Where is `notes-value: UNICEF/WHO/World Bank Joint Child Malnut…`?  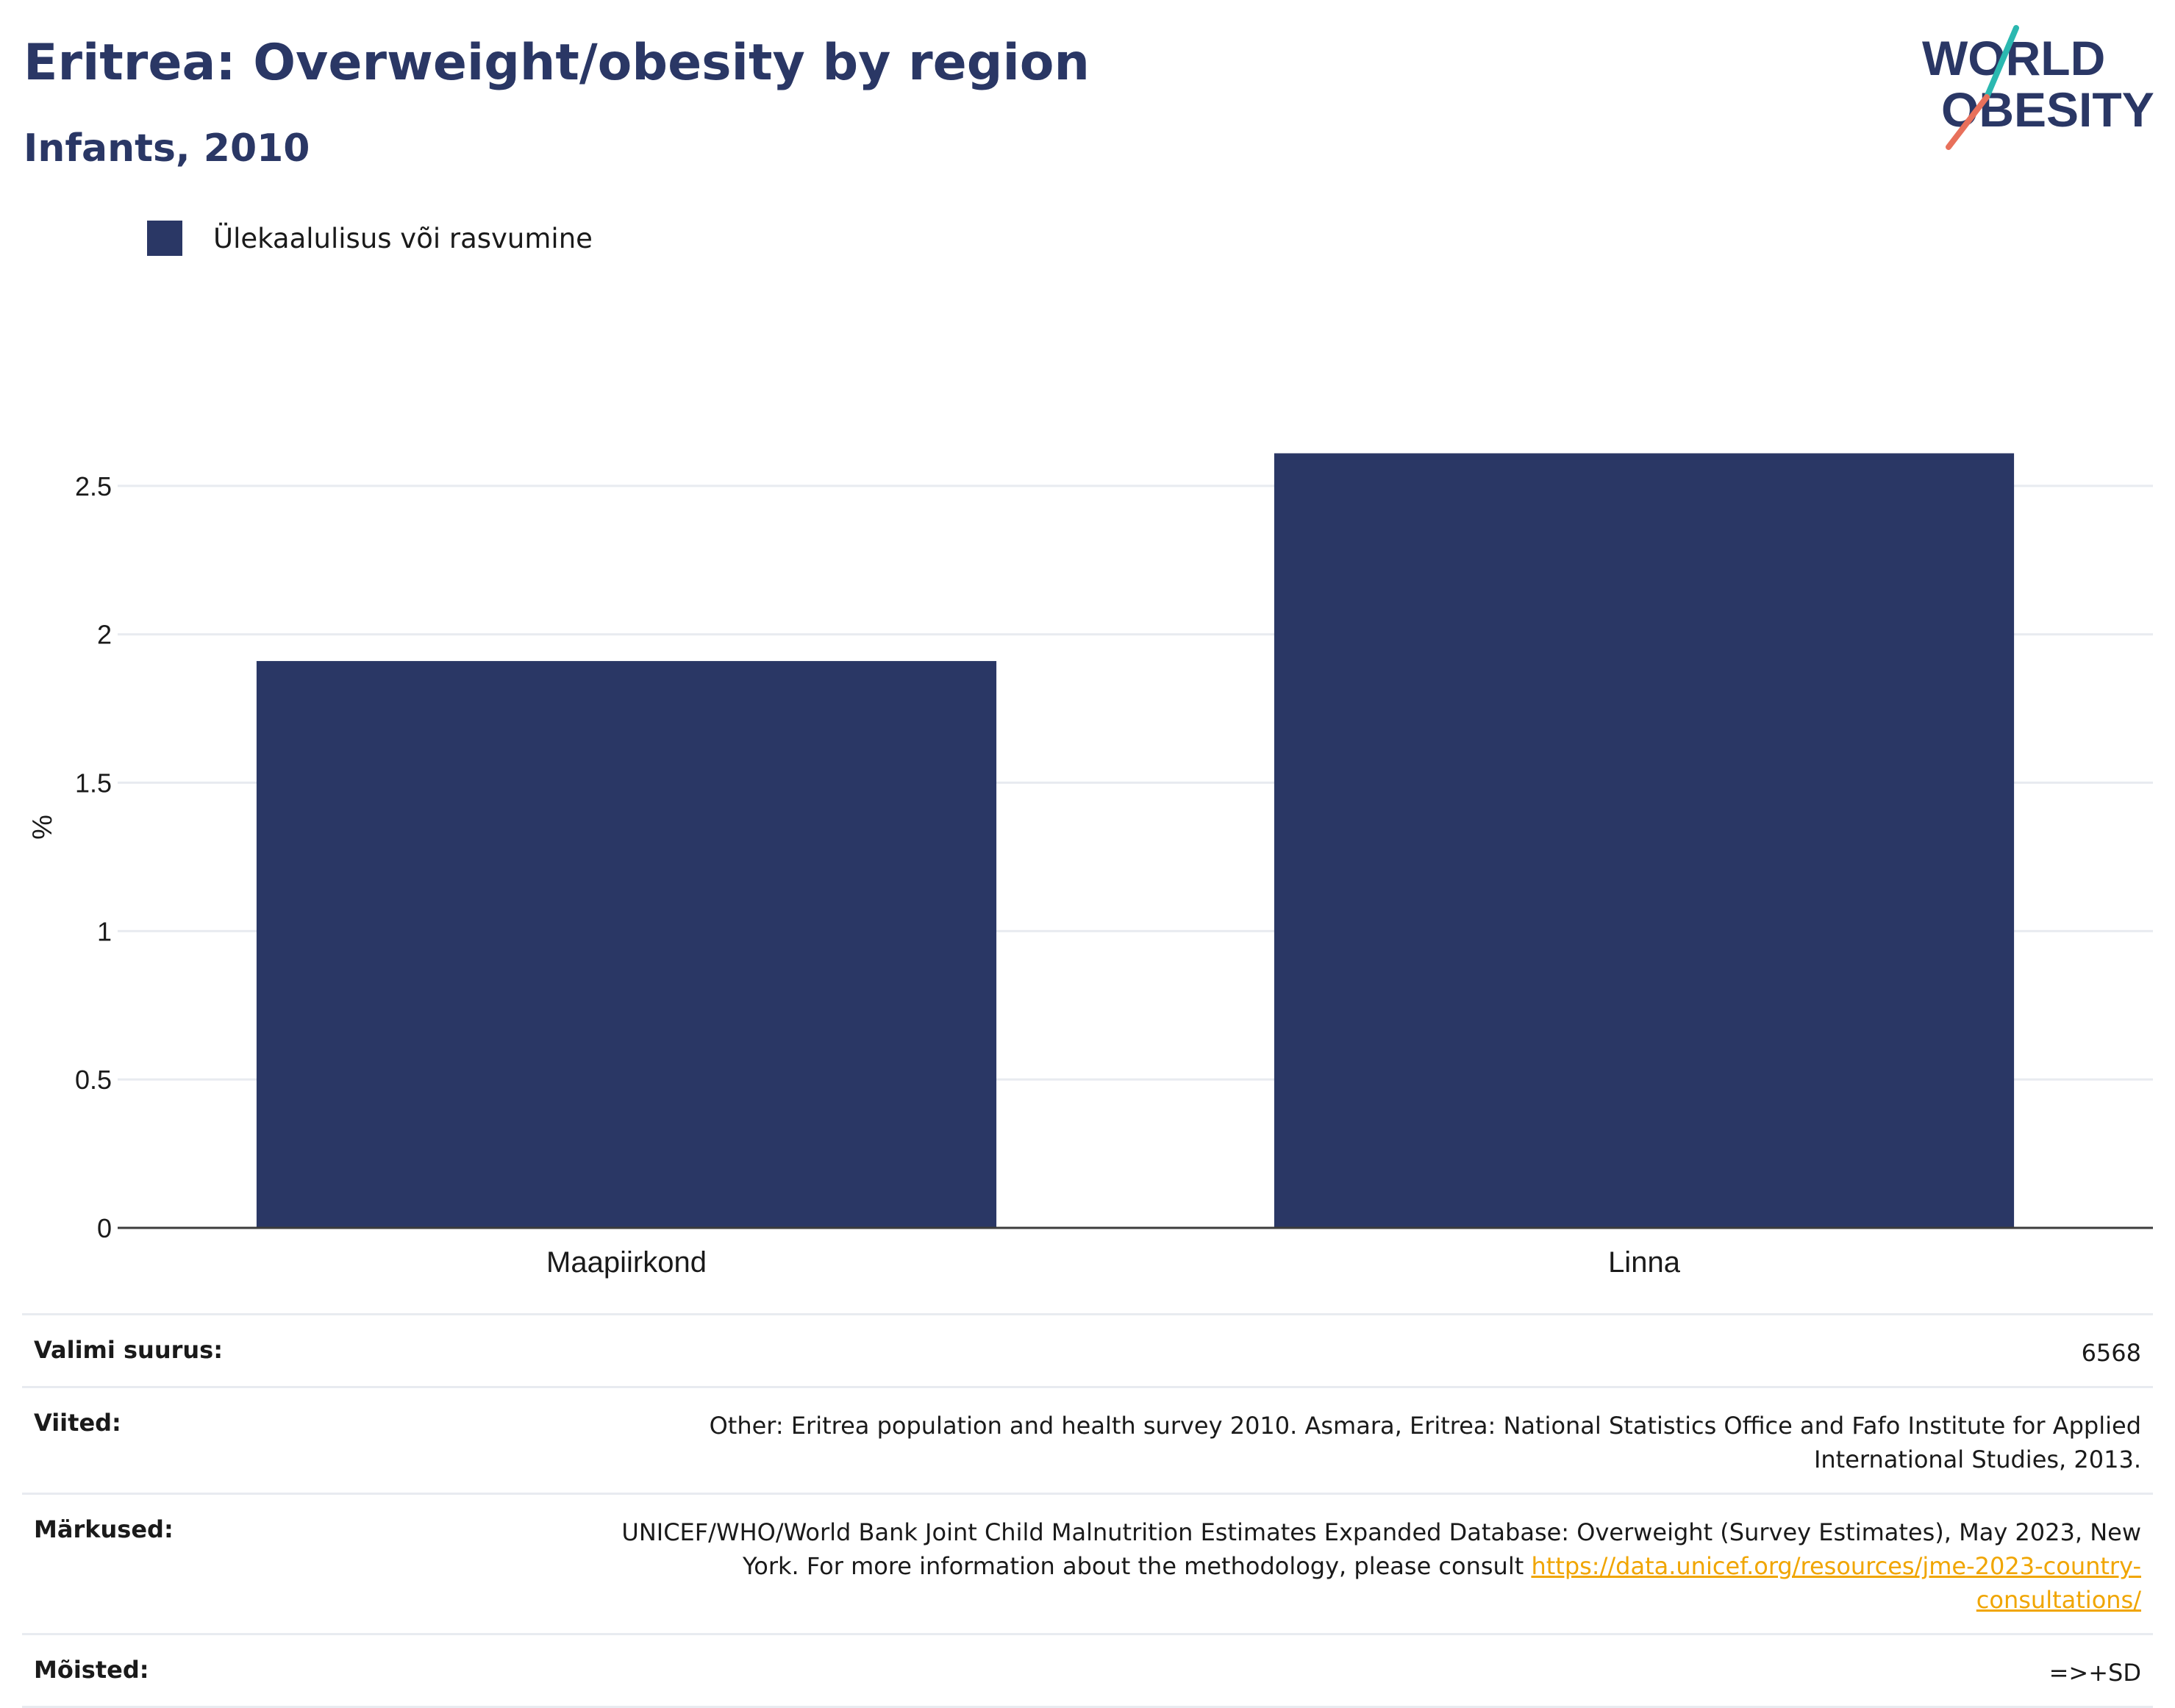 notes-value: UNICEF/WHO/World Bank Joint Child Malnut… is located at coordinates (1362, 1566).